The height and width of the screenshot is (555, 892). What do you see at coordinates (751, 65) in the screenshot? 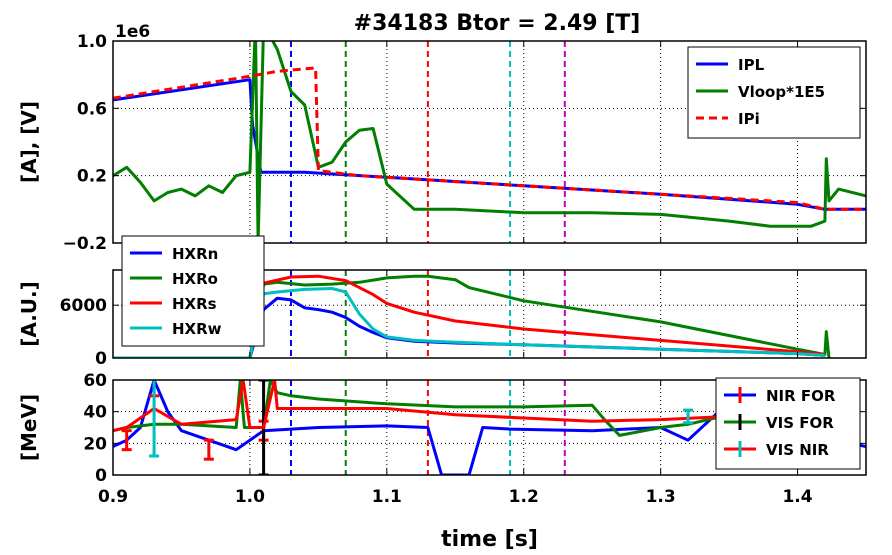
I see `legend-label: IPL` at bounding box center [751, 65].